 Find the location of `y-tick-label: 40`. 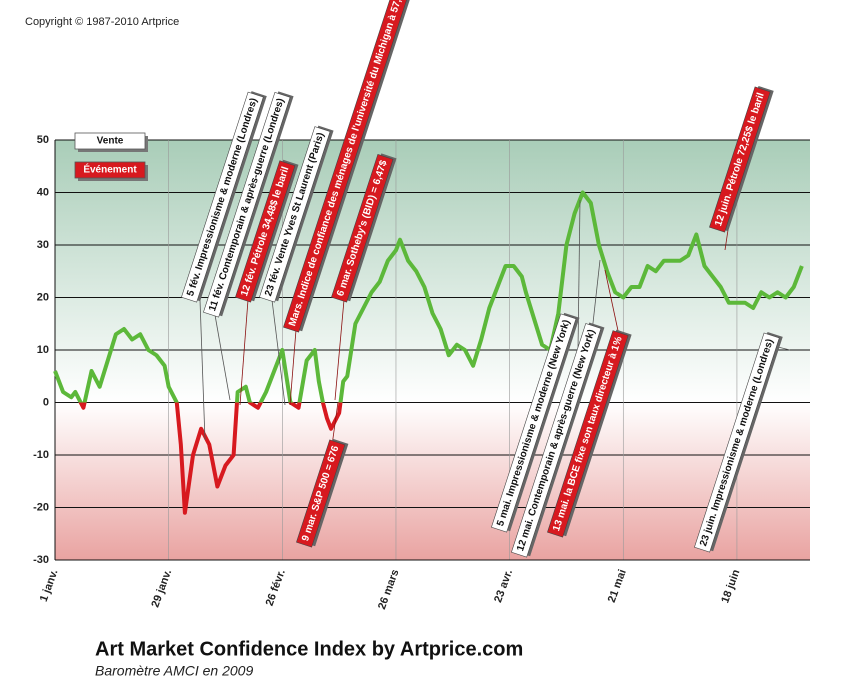

y-tick-label: 40 is located at coordinates (43, 192).